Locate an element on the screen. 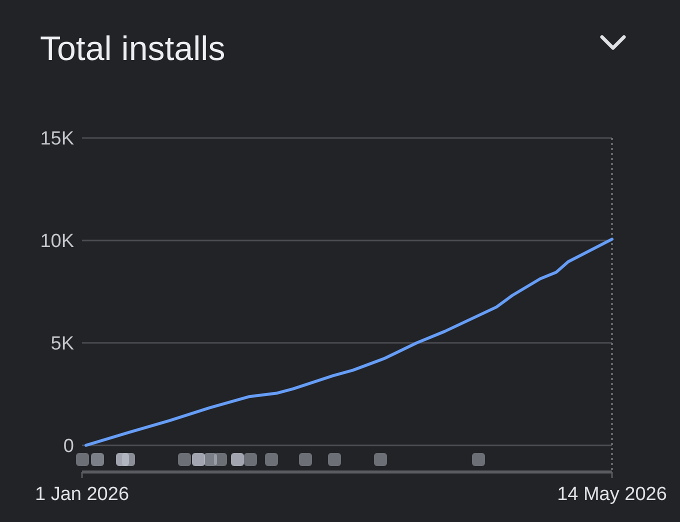 The height and width of the screenshot is (522, 680). chart-title: Total installs is located at coordinates (133, 49).